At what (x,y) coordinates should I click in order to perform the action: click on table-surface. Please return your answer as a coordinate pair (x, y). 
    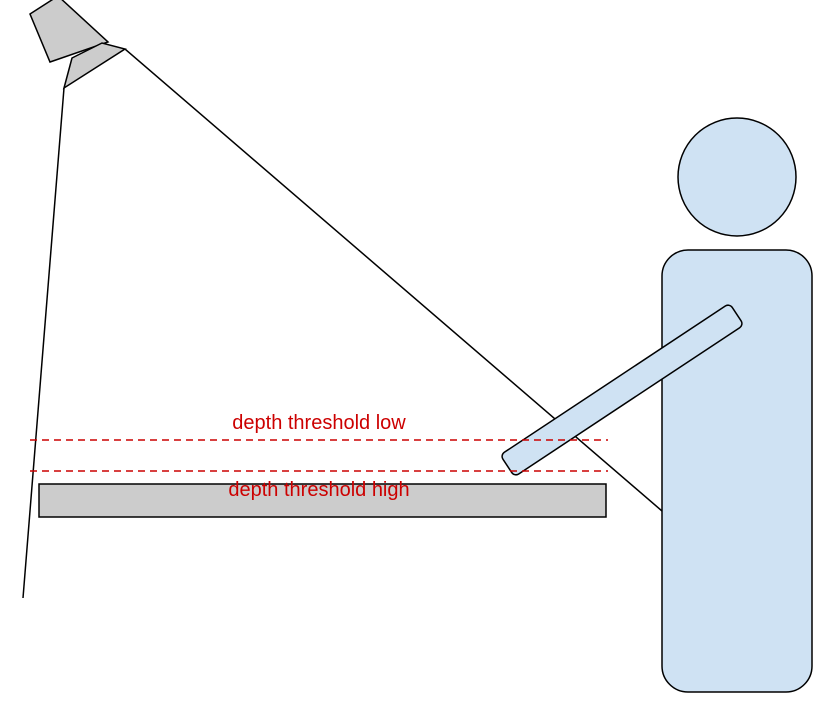
    Looking at the image, I should click on (322, 500).